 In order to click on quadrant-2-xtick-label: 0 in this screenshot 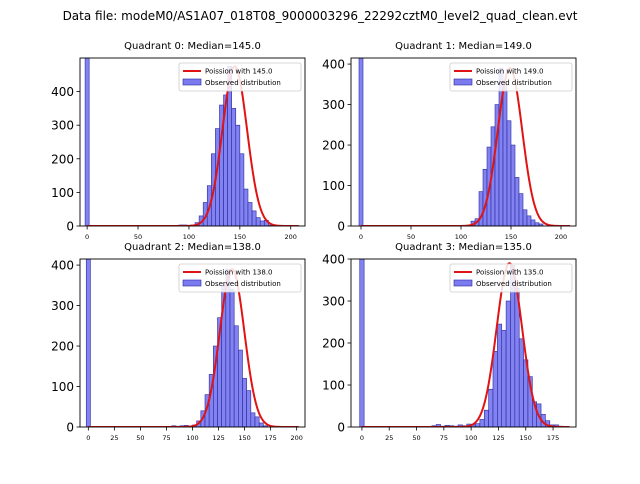, I will do `click(88, 438)`.